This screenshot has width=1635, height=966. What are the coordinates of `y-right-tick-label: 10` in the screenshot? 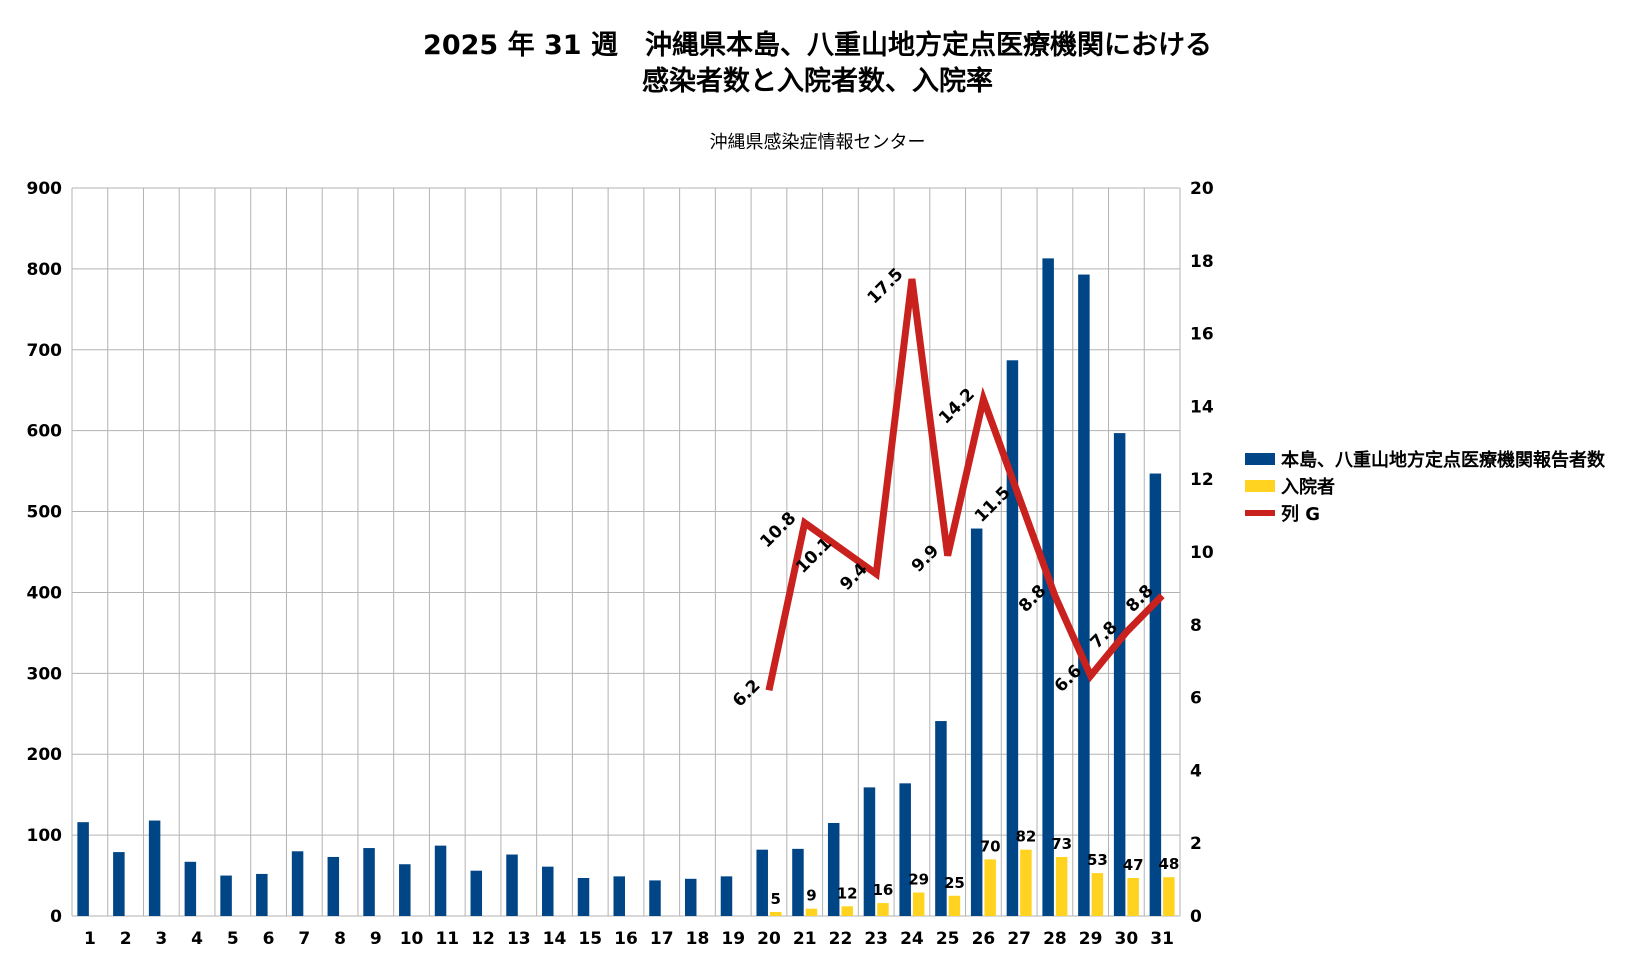 It's located at (1202, 553).